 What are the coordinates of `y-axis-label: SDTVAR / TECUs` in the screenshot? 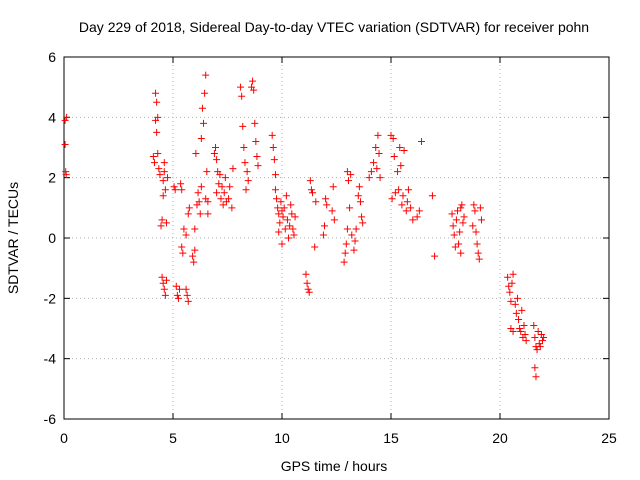 It's located at (13, 238).